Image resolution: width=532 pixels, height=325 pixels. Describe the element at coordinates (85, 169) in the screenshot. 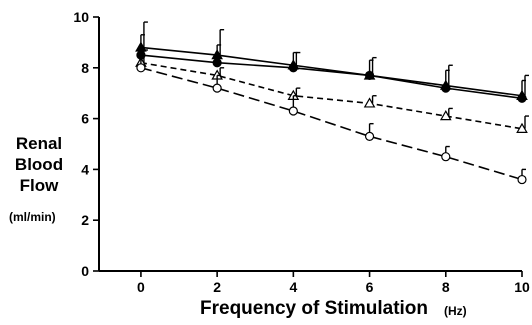

I see `y-tick-label: 4` at that location.